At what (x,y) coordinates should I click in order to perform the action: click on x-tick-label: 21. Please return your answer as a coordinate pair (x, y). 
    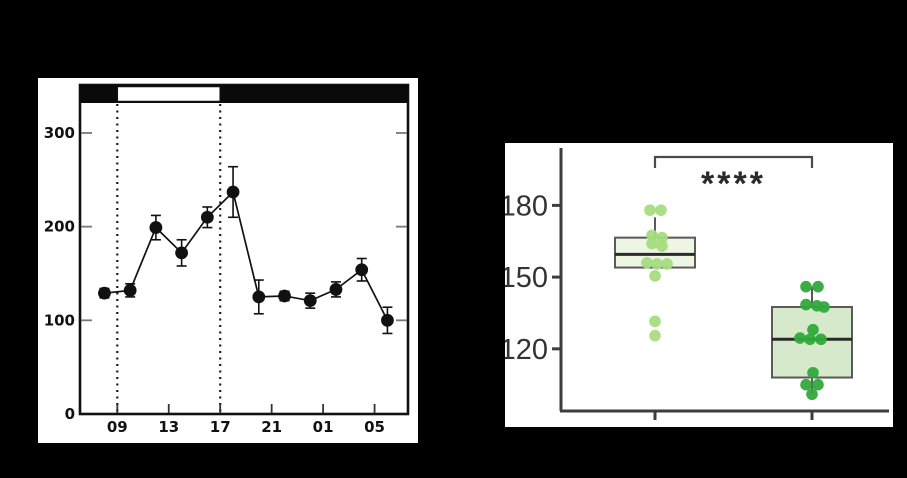
    Looking at the image, I should click on (271, 427).